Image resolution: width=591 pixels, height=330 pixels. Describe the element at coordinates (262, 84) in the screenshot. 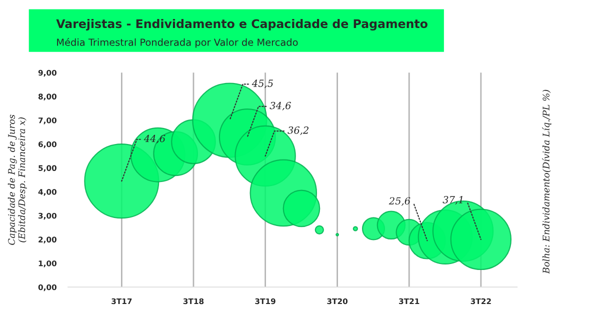

I see `annotation: 45,5` at that location.